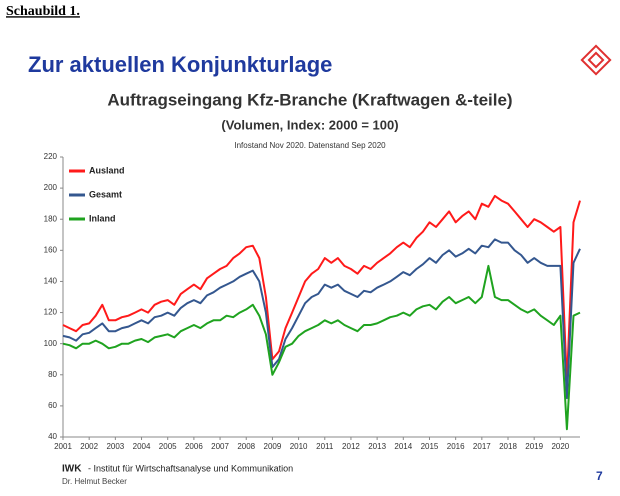 The image size is (620, 496). I want to click on chart-note: Infostand Nov 2020. Datenstand Sep 2020, so click(310, 145).